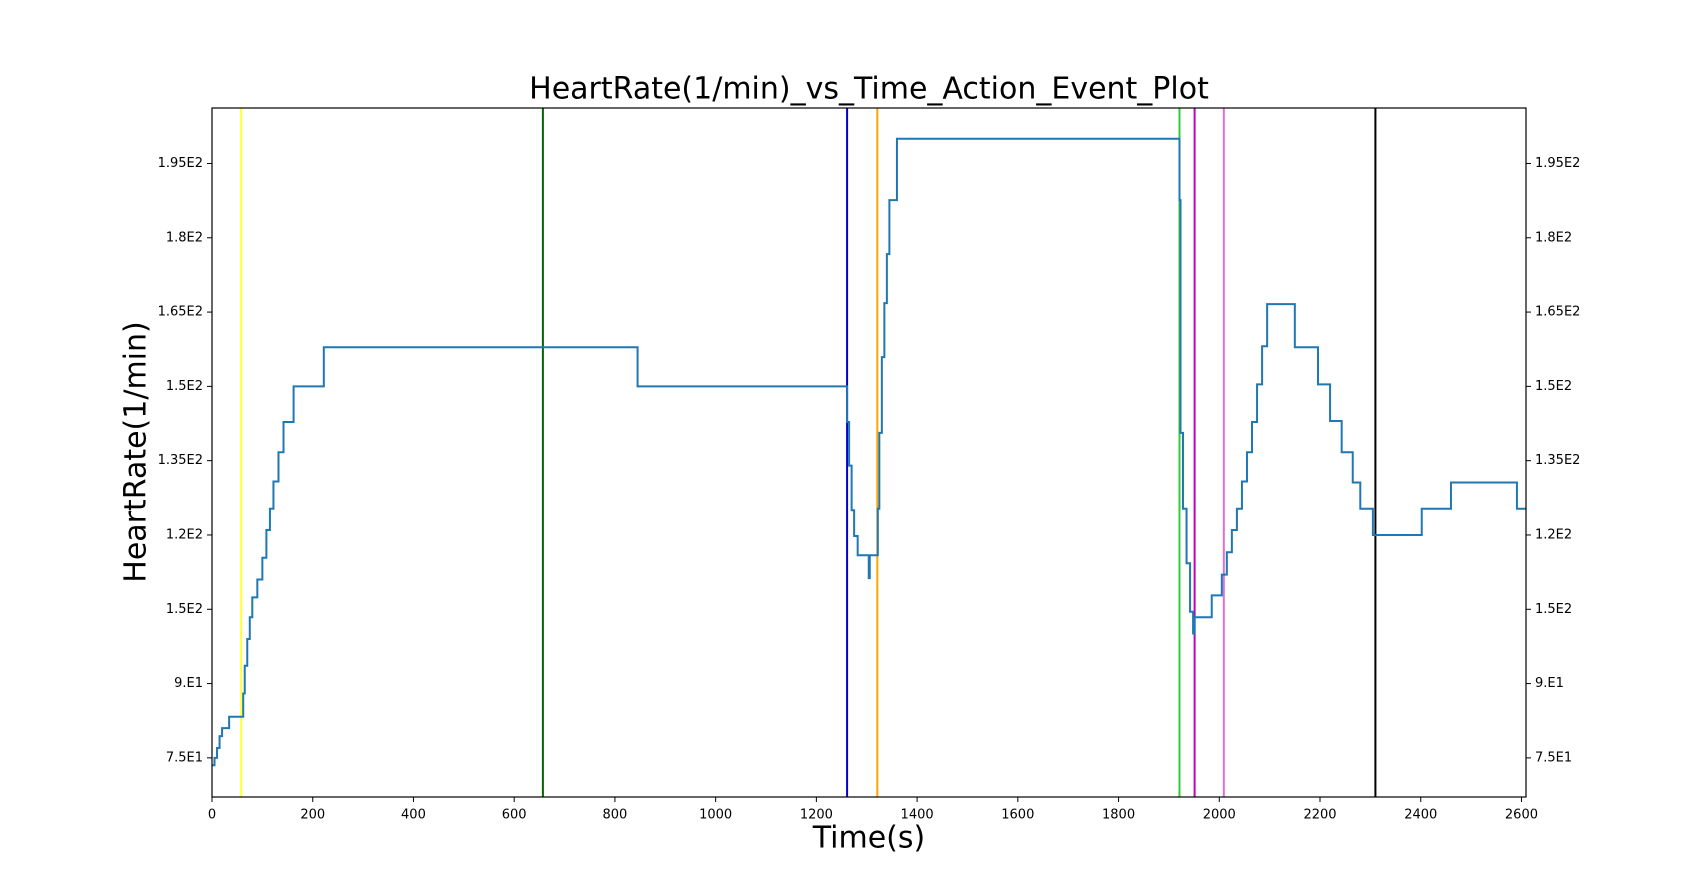 This screenshot has height=896, width=1696. I want to click on y-tick-label: 1.95E2, so click(180, 163).